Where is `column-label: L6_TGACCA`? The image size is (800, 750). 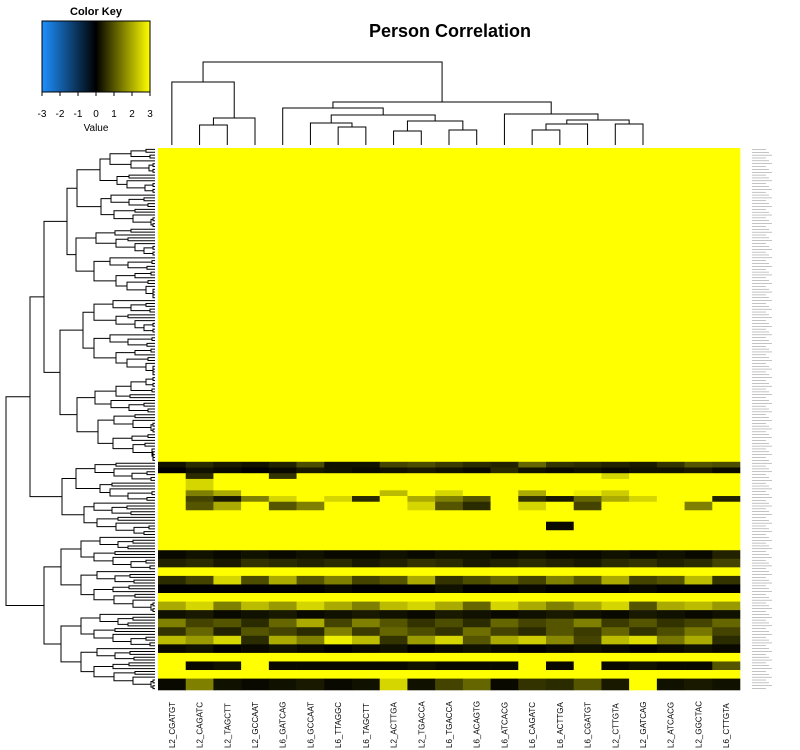 column-label: L6_TGACCA is located at coordinates (449, 724).